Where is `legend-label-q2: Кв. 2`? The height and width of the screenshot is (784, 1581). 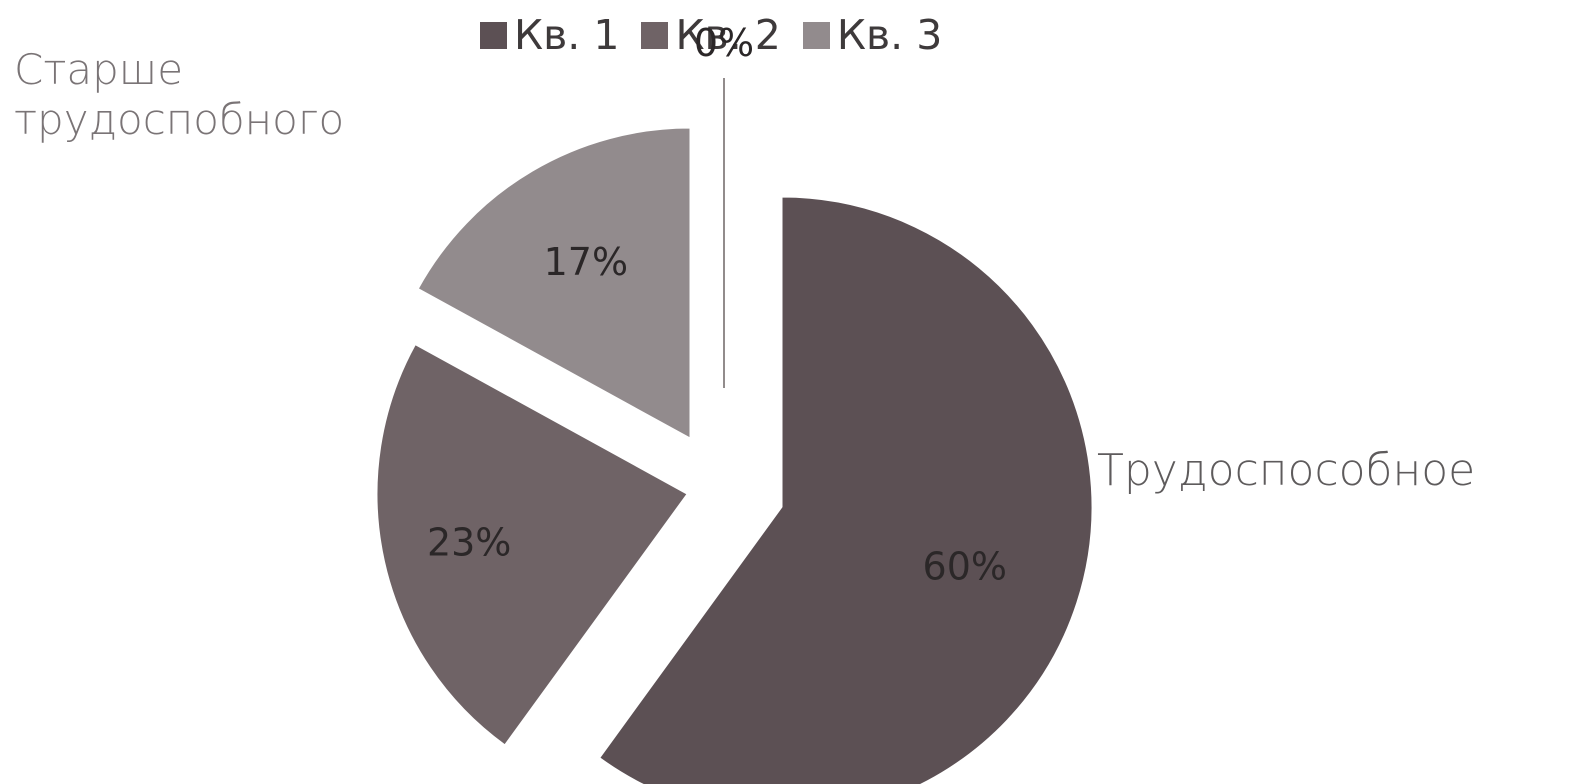 legend-label-q2: Кв. 2 is located at coordinates (728, 35).